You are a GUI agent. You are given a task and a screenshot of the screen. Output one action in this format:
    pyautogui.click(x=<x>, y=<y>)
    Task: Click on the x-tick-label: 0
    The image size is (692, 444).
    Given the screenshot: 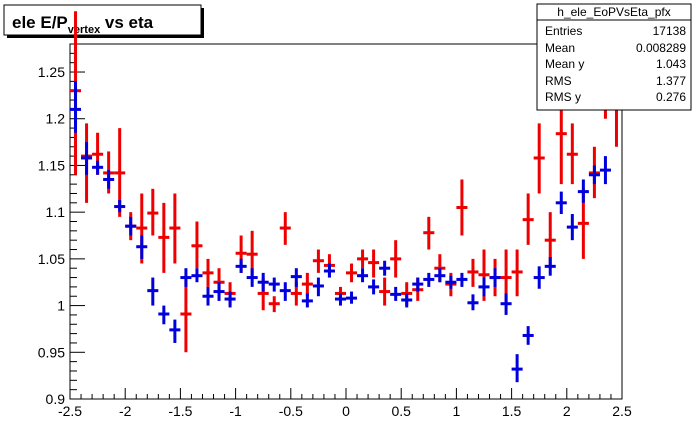 What is the action you would take?
    pyautogui.click(x=346, y=411)
    